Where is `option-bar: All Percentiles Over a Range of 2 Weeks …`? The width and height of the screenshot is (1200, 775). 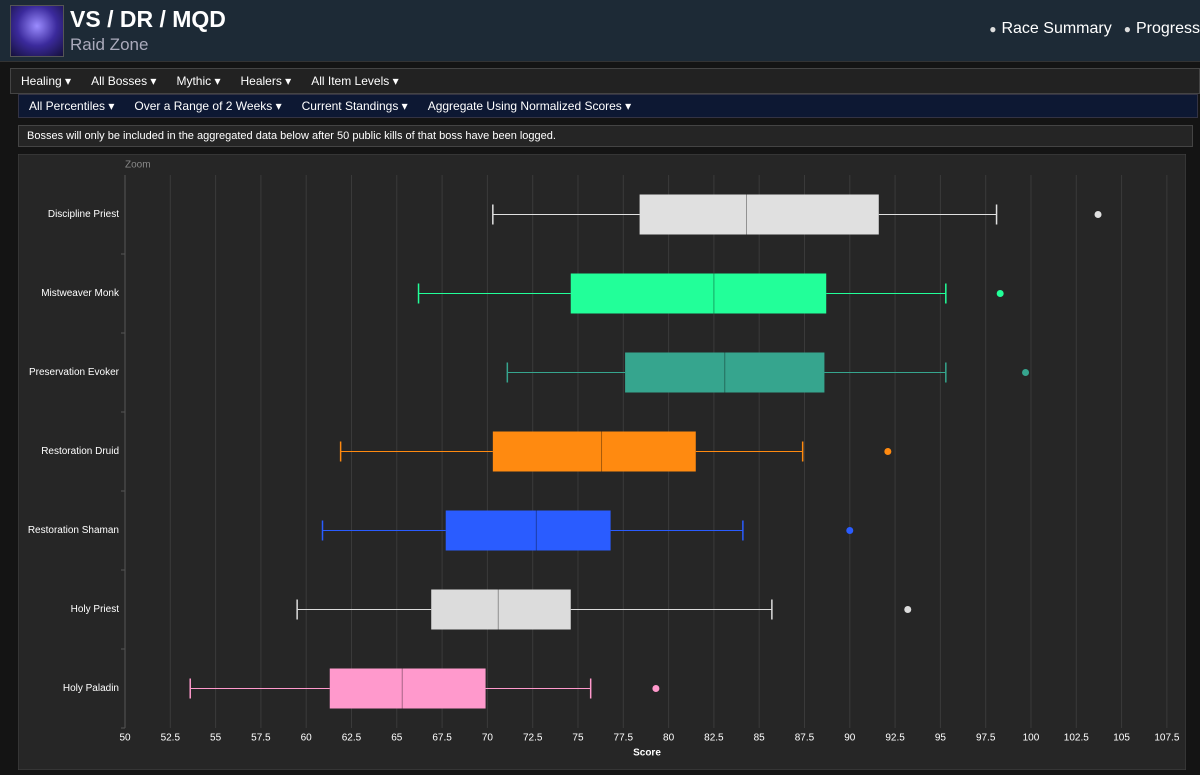
option-bar: All Percentiles Over a Range of 2 Weeks … is located at coordinates (608, 106).